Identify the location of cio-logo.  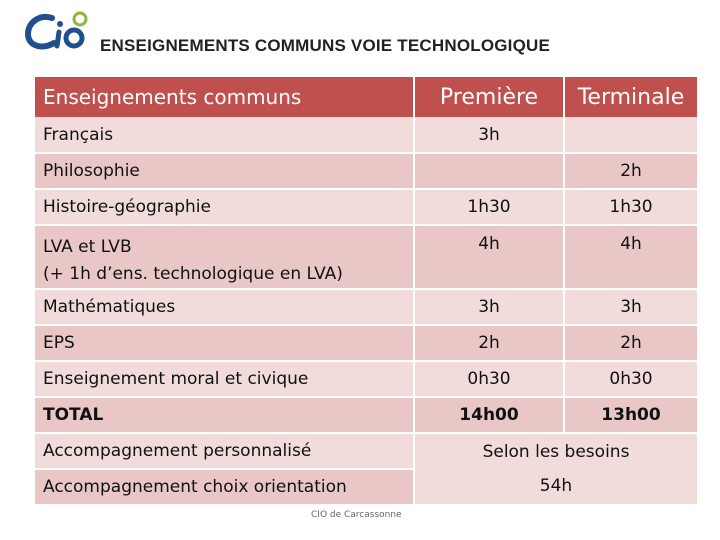
(62, 31).